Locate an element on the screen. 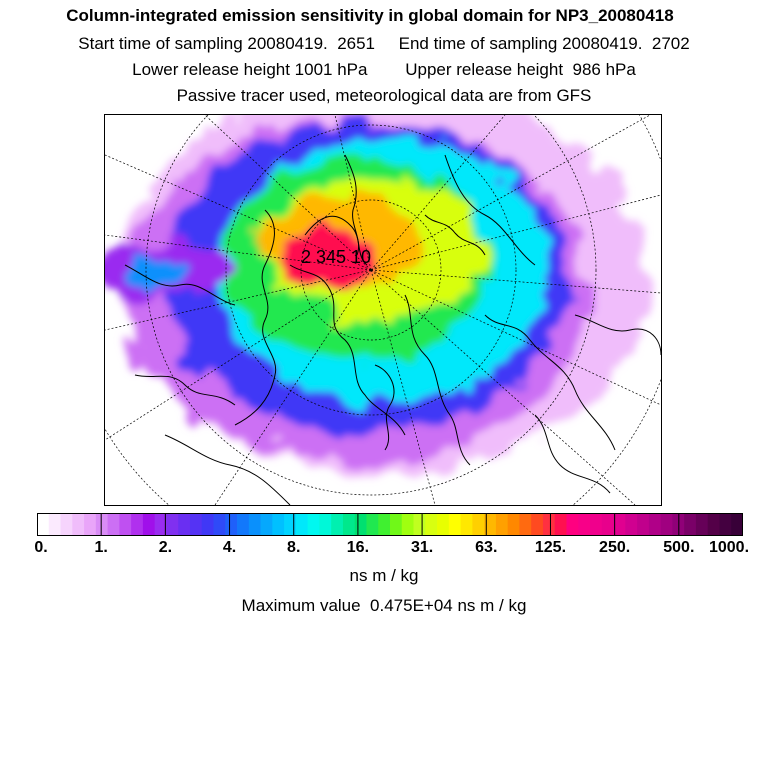 Image resolution: width=768 pixels, height=768 pixels. colorbar-tick-label: 8. is located at coordinates (294, 547).